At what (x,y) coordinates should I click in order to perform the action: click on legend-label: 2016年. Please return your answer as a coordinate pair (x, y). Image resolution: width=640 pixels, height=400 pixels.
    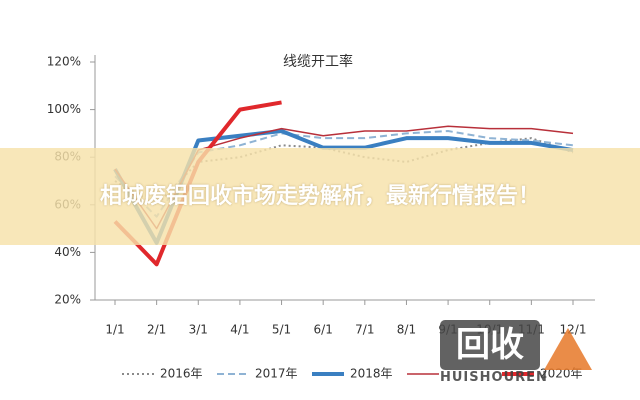
    Looking at the image, I should click on (181, 374).